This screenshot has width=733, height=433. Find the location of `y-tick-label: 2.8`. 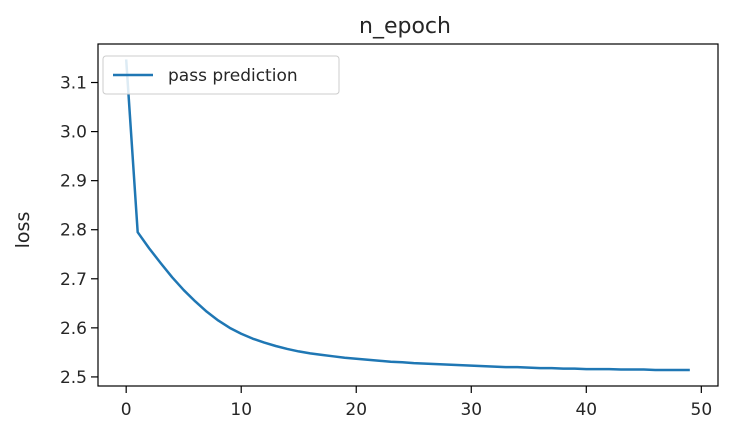

y-tick-label: 2.8 is located at coordinates (73, 231).